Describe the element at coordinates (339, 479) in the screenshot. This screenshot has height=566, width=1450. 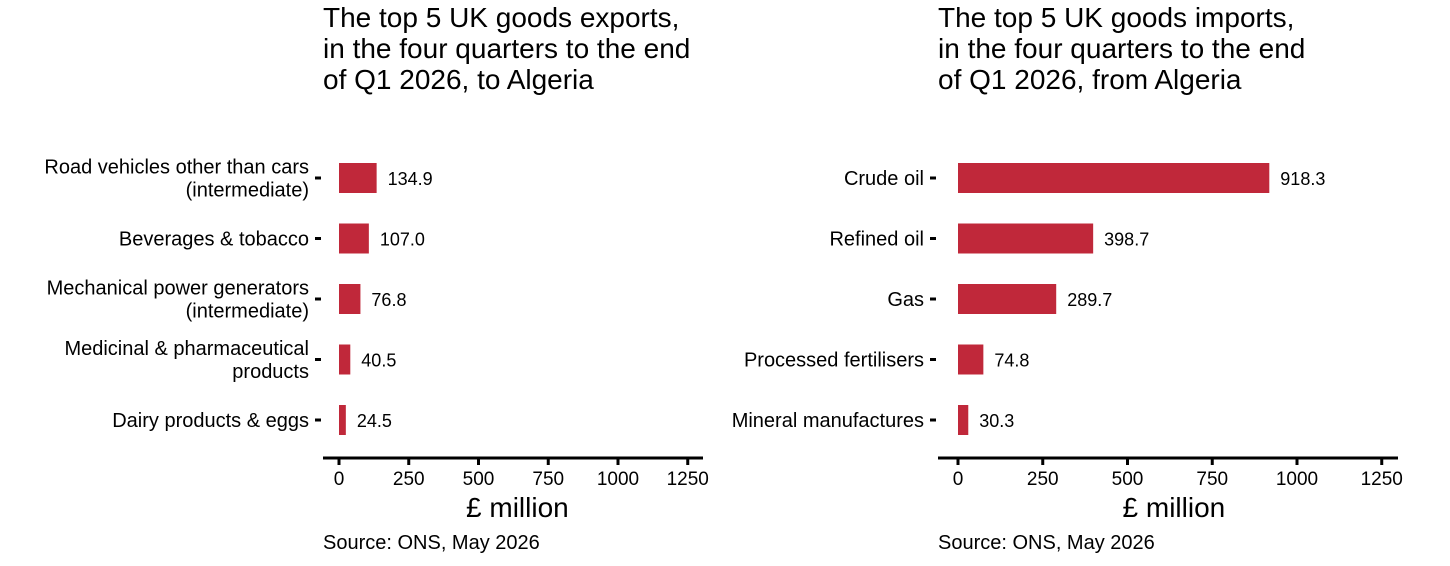
I see `exports-x-tick-label: 0` at that location.